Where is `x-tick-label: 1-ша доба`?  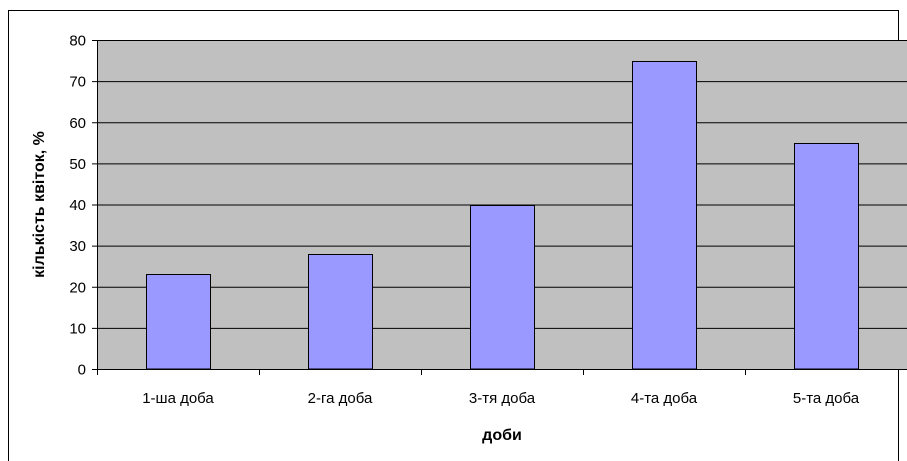
x-tick-label: 1-ша доба is located at coordinates (178, 398).